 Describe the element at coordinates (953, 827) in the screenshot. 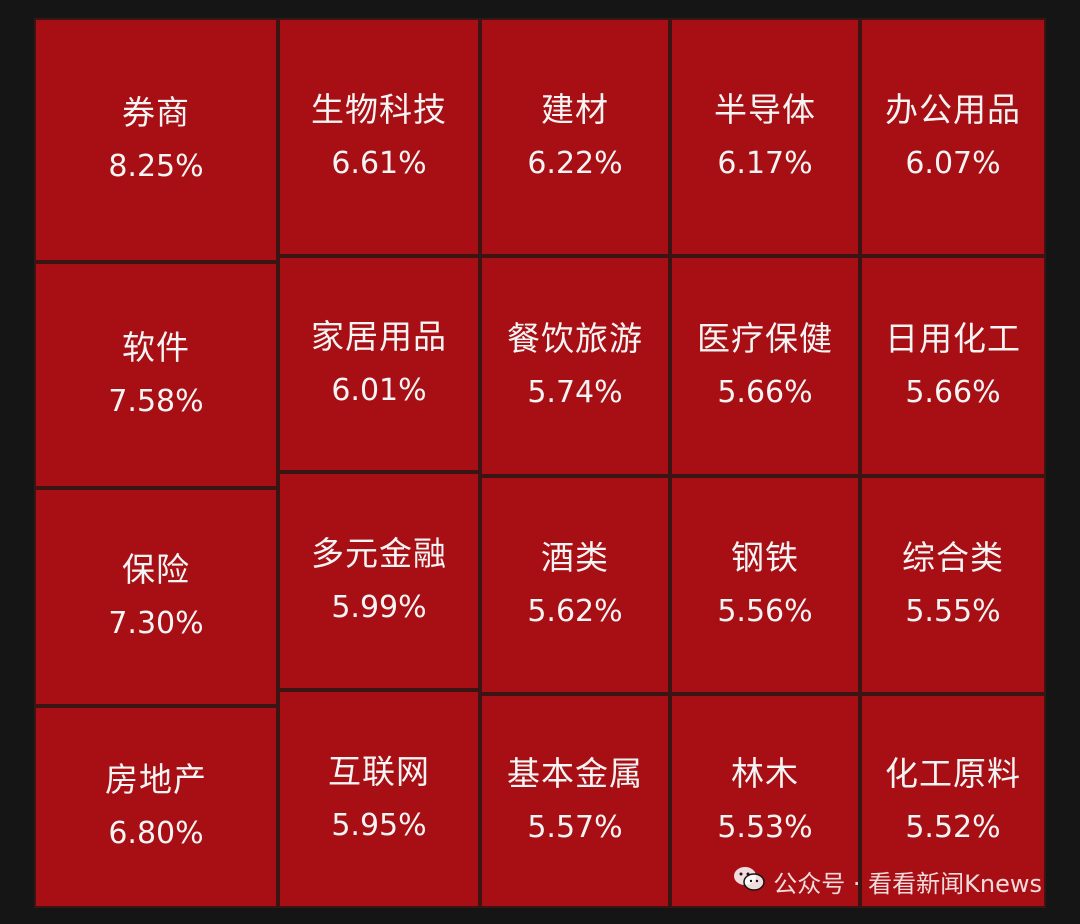

I see `tile-value: 5.52%` at that location.